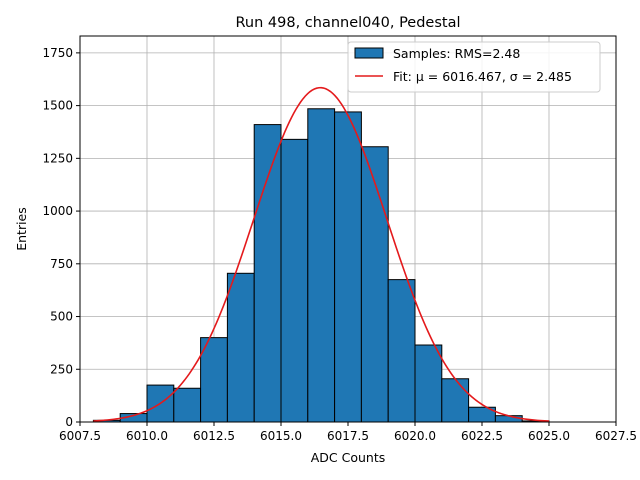 This screenshot has width=640, height=480. Describe the element at coordinates (348, 457) in the screenshot. I see `x-axis-label: ADC Counts` at that location.